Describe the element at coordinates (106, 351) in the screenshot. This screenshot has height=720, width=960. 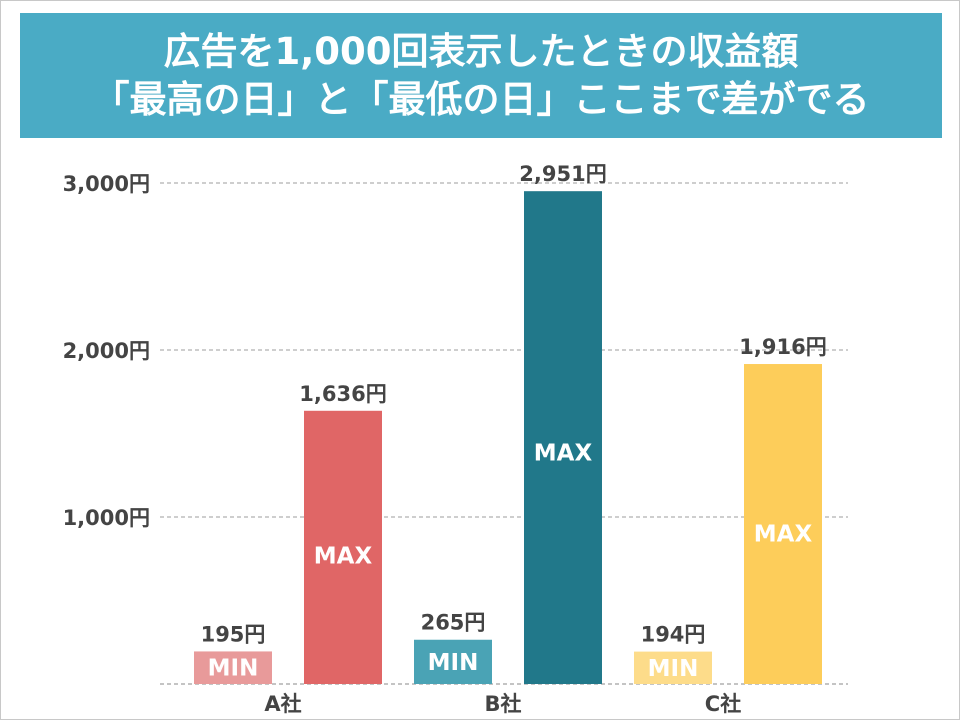
I see `y-tick-label: 2,000円` at that location.